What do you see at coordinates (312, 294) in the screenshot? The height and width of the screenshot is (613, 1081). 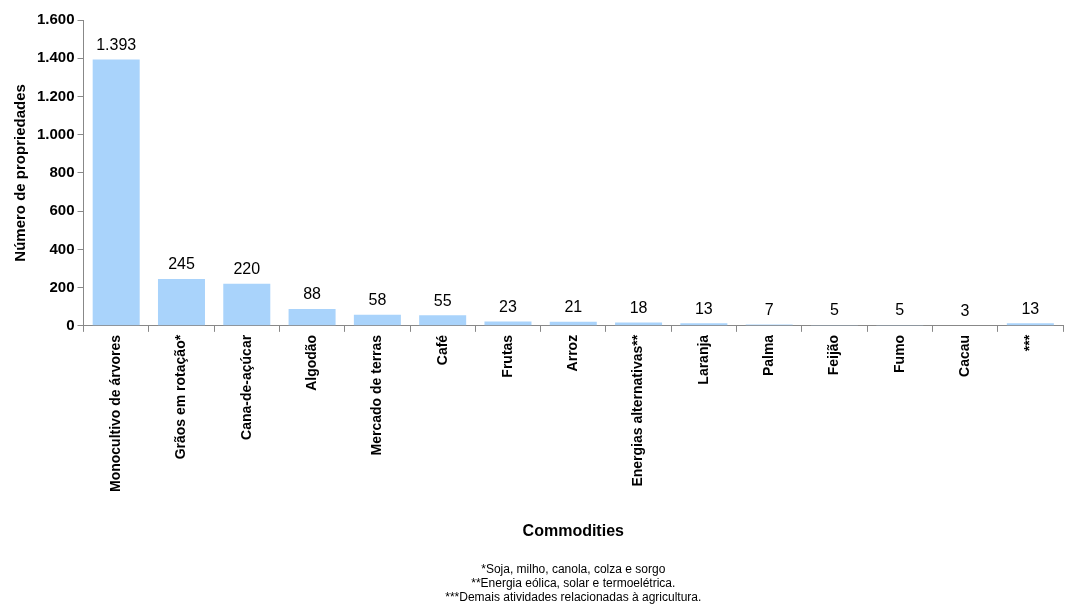 I see `data-label: 88` at bounding box center [312, 294].